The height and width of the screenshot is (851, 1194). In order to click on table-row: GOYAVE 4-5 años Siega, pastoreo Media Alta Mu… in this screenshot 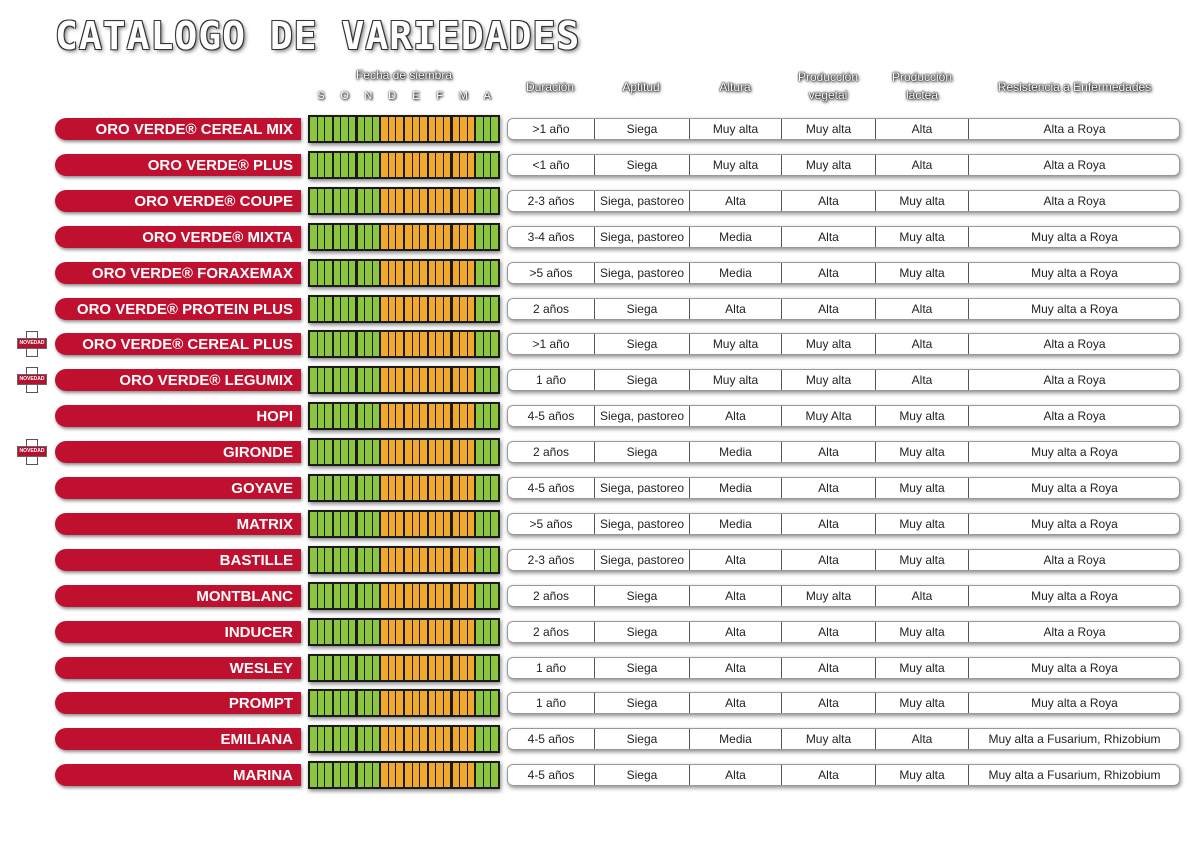, I will do `click(597, 488)`.